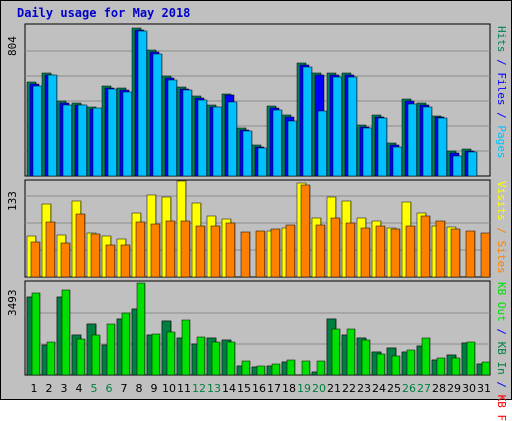  I want to click on day-label-31: 31, so click(484, 388).